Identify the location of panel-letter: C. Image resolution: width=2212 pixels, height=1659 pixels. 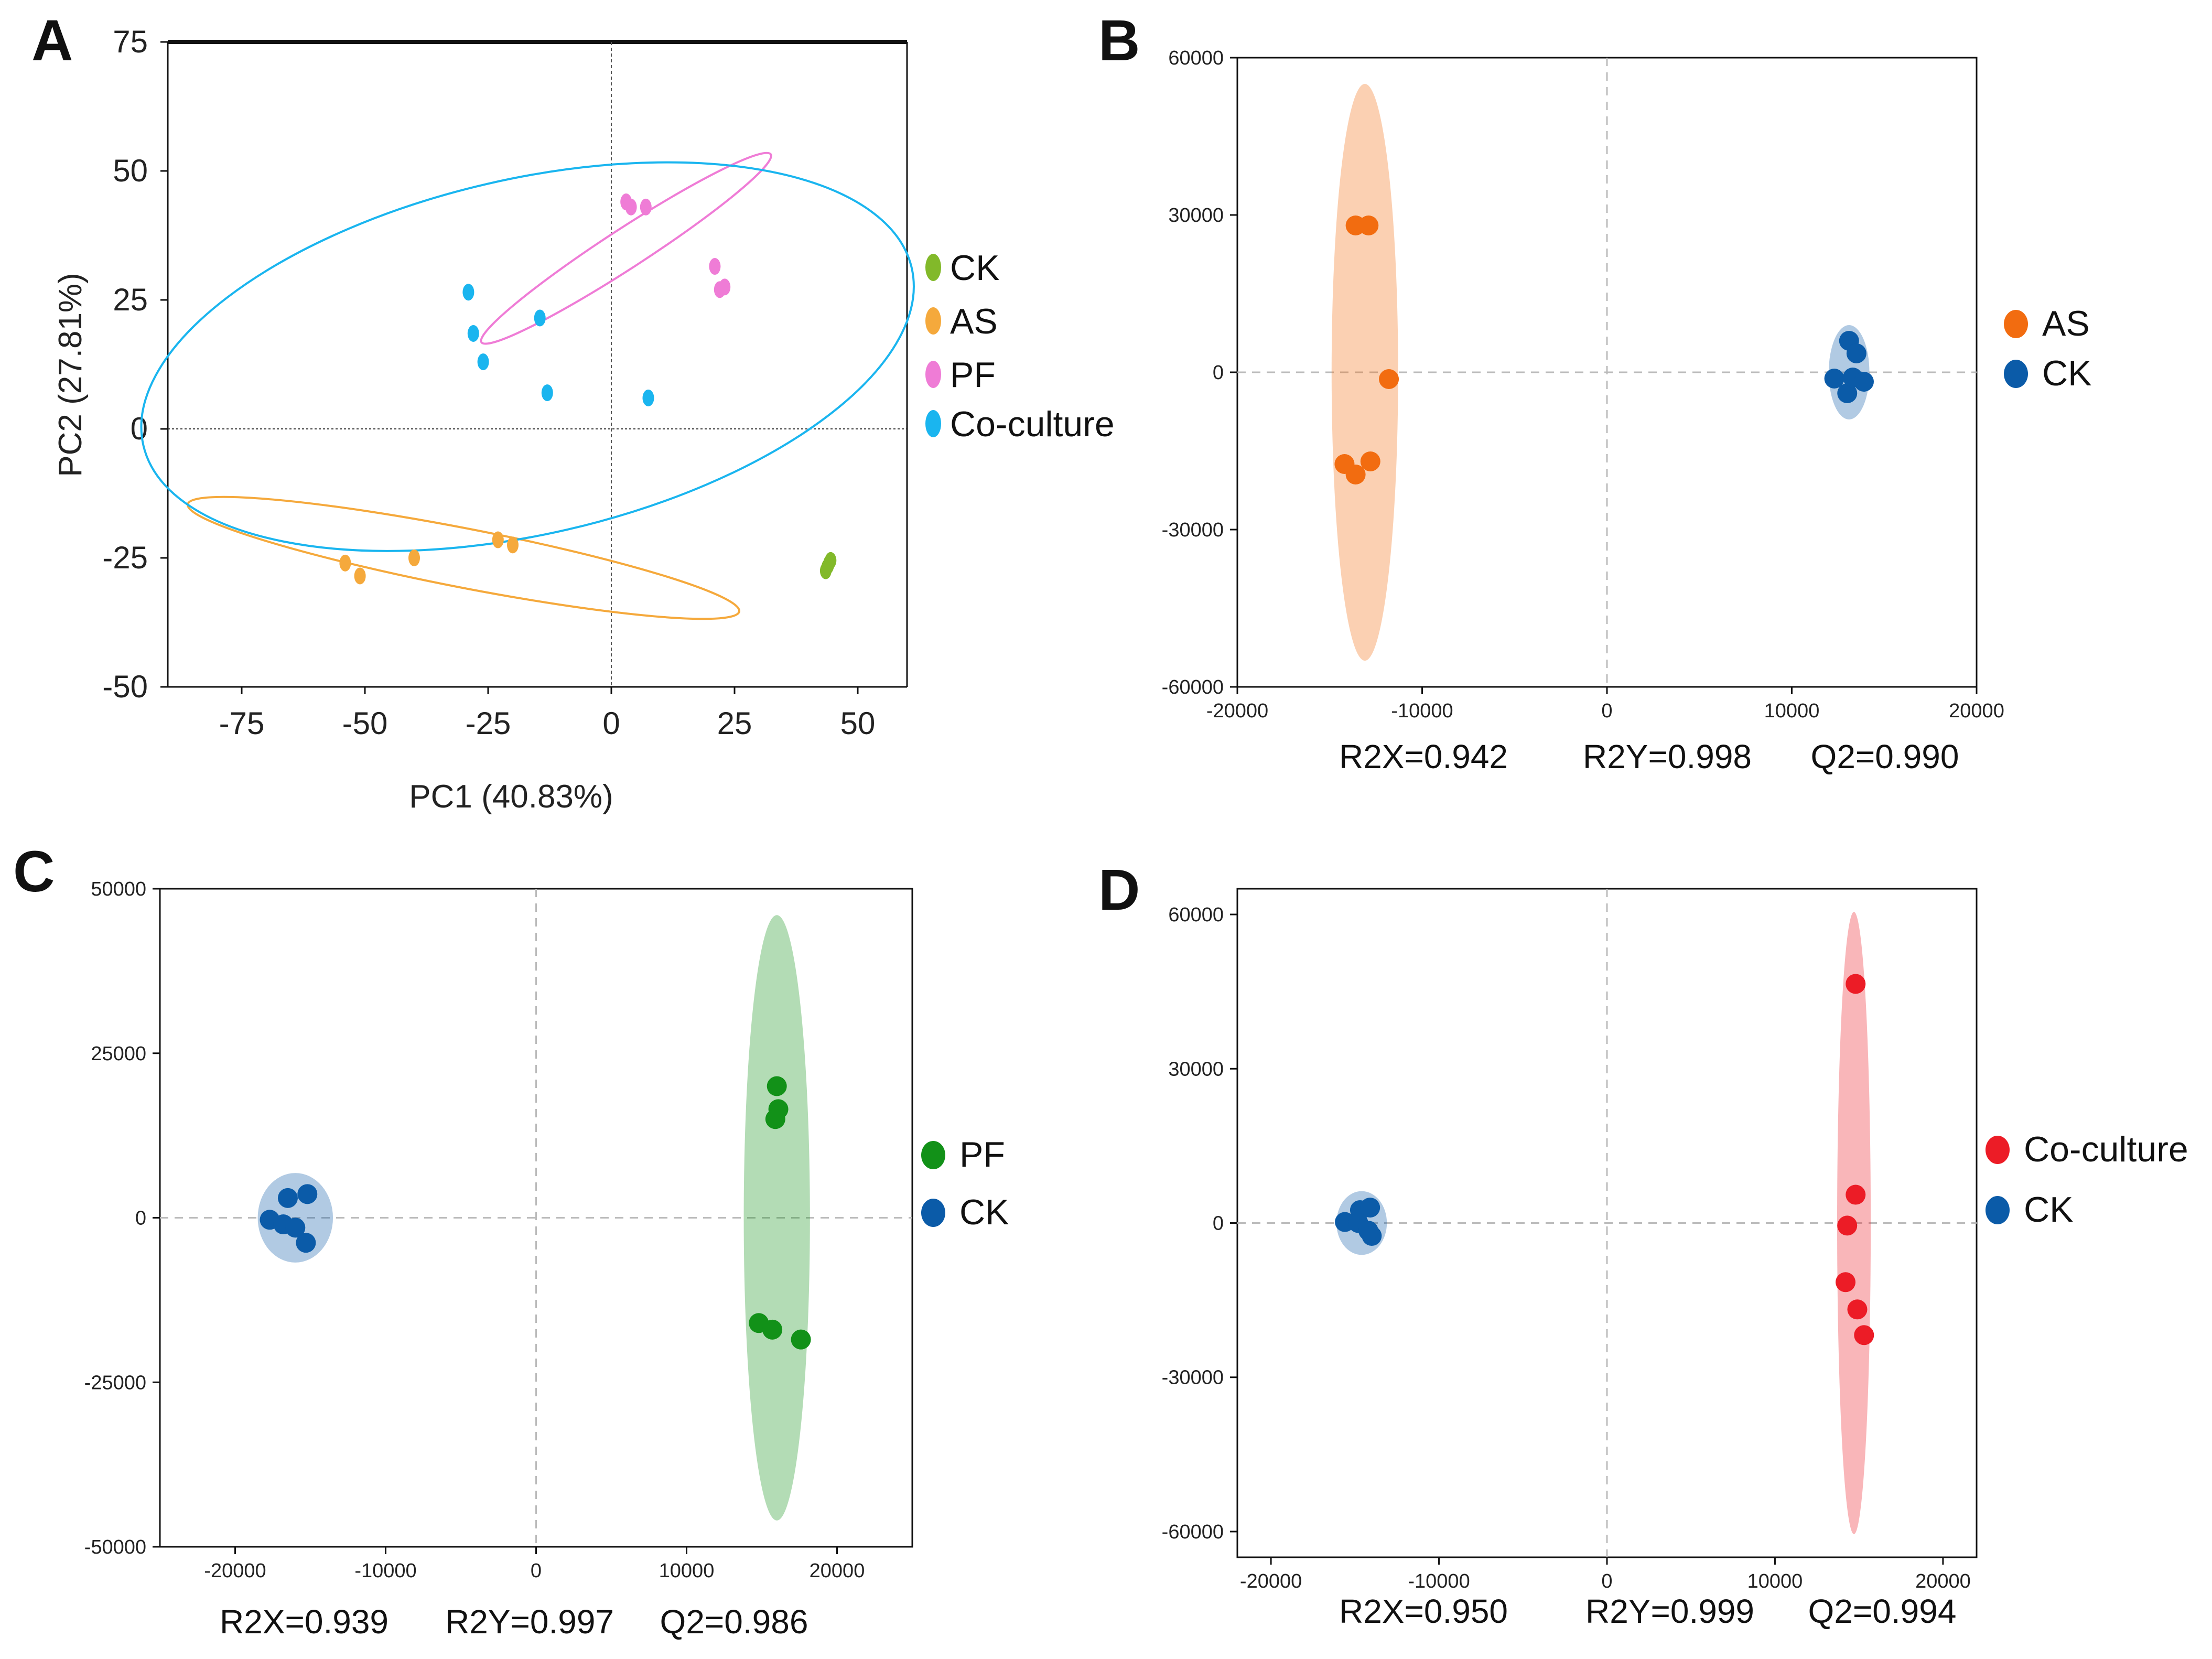
(34, 871).